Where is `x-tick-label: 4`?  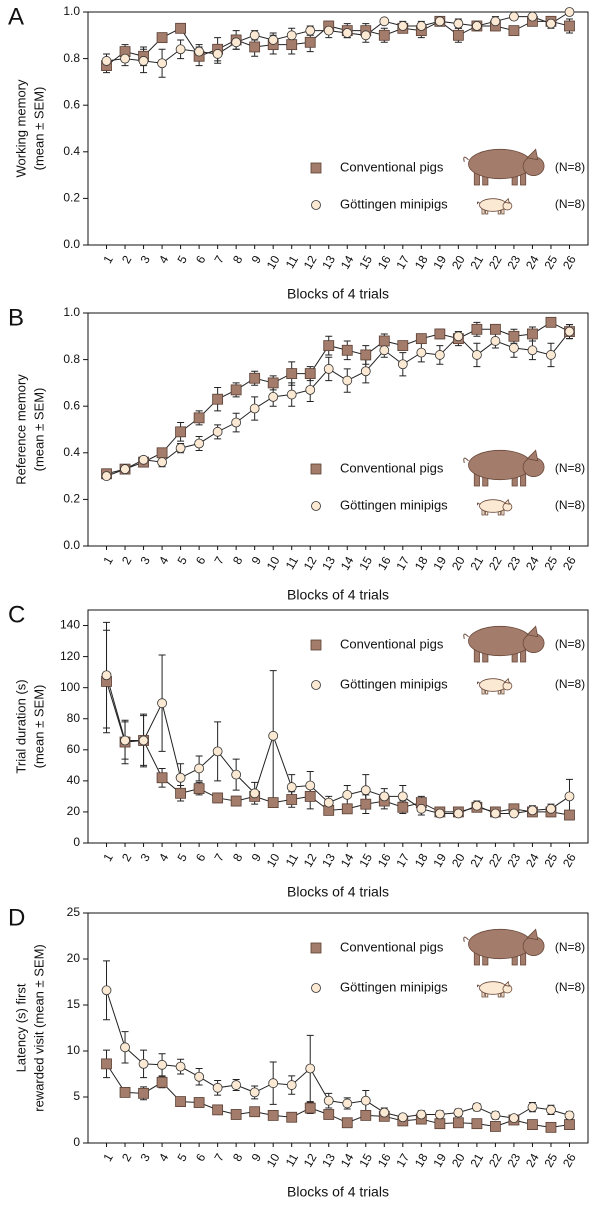 x-tick-label: 4 is located at coordinates (164, 1157).